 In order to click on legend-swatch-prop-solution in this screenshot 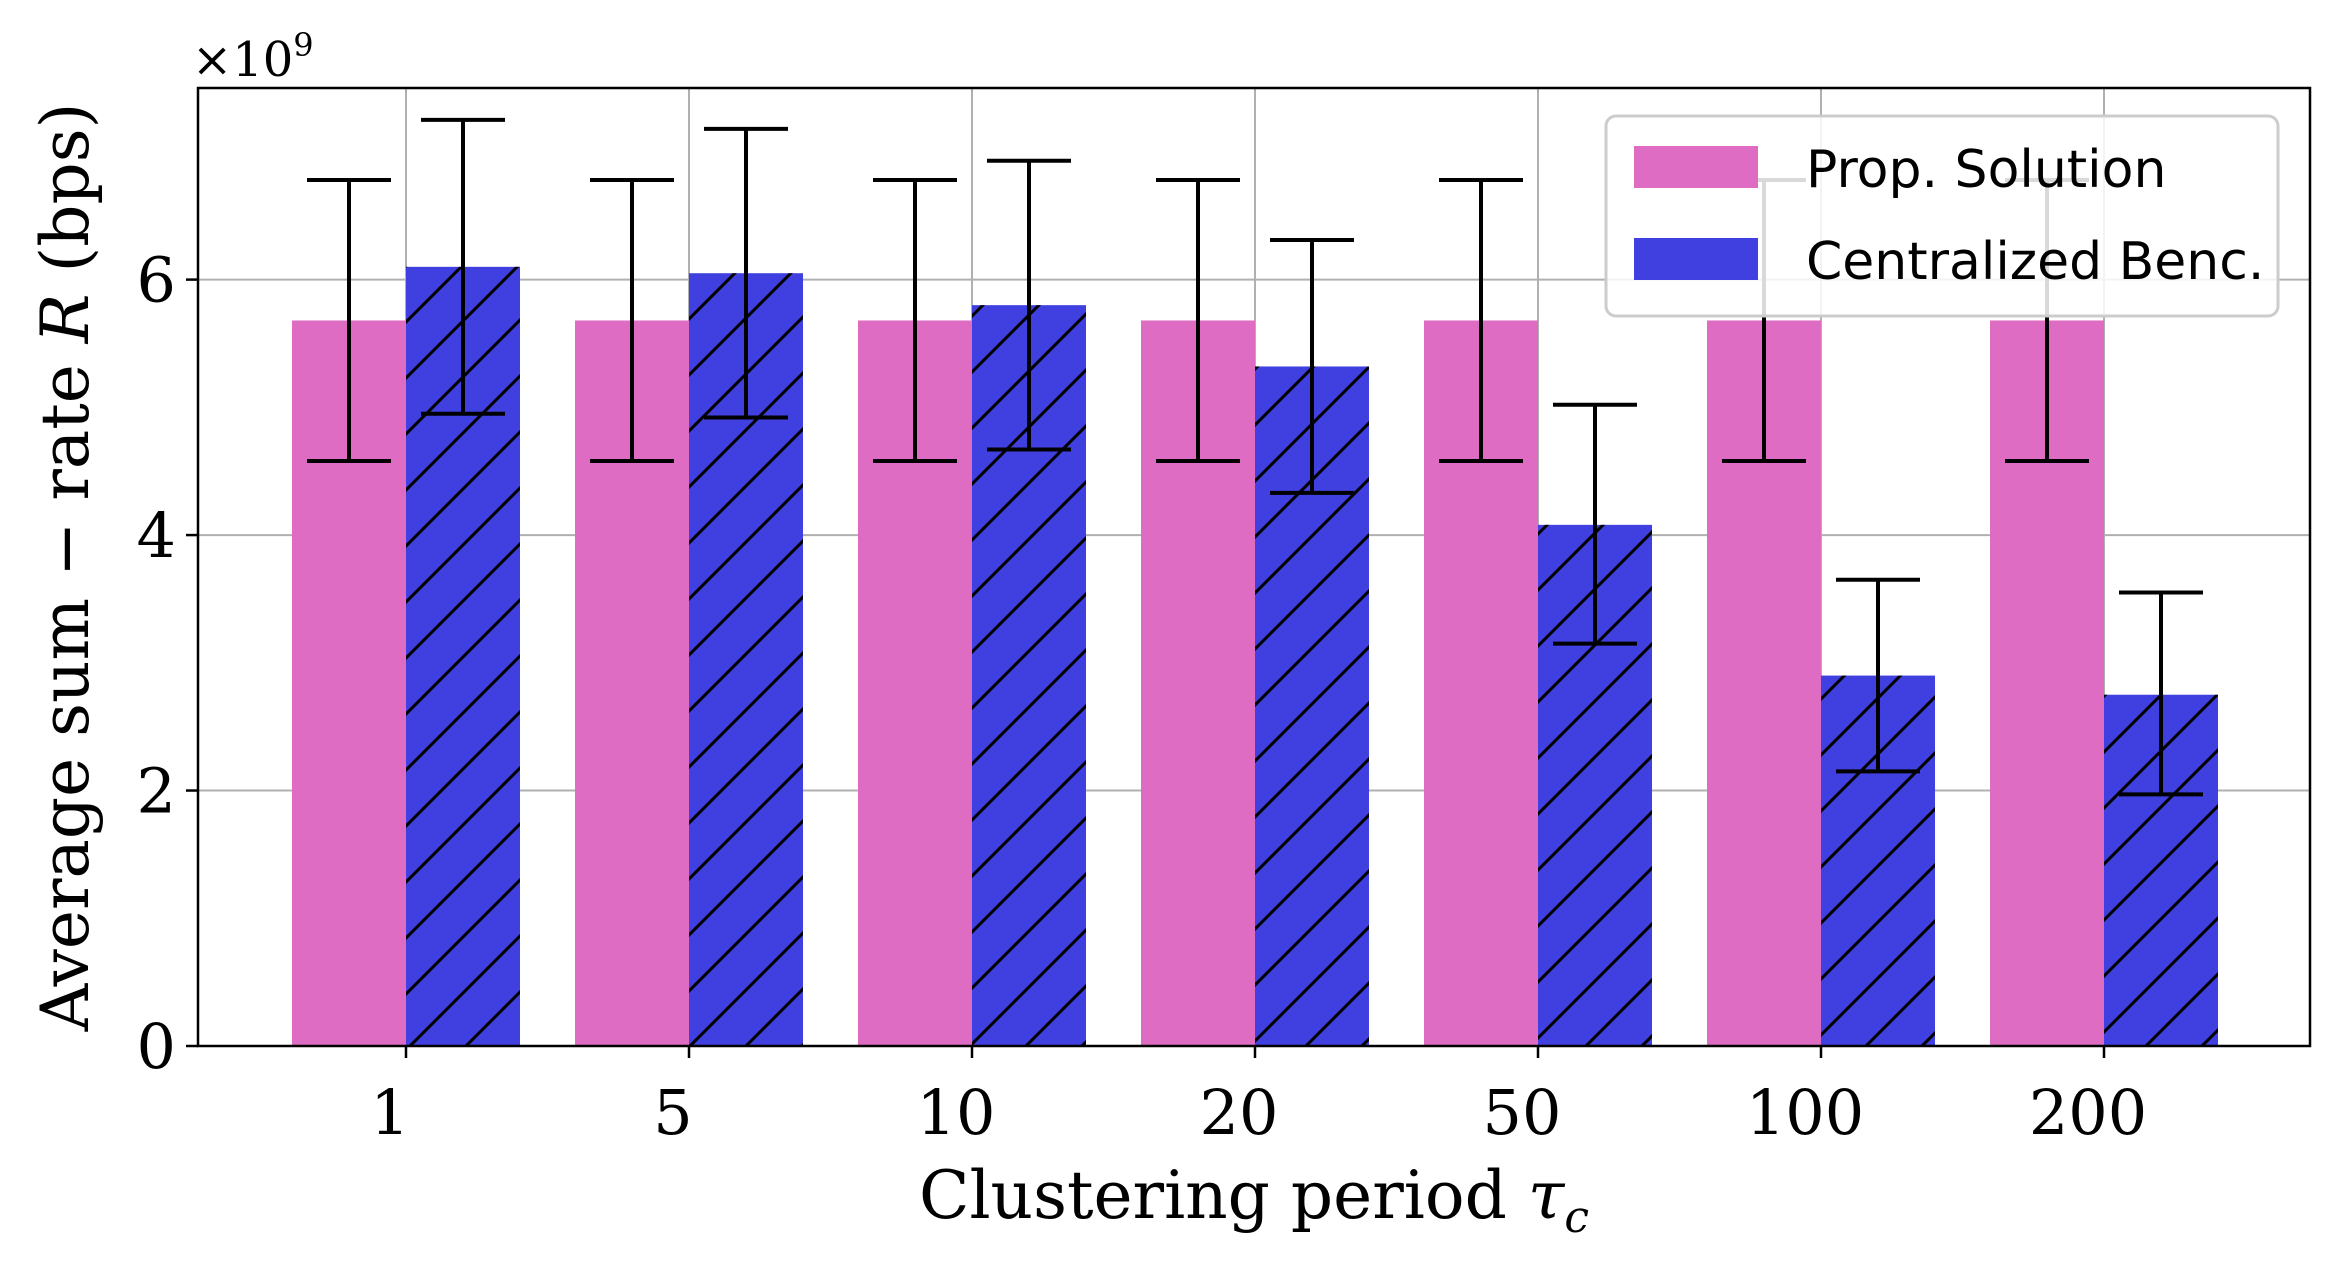, I will do `click(1696, 167)`.